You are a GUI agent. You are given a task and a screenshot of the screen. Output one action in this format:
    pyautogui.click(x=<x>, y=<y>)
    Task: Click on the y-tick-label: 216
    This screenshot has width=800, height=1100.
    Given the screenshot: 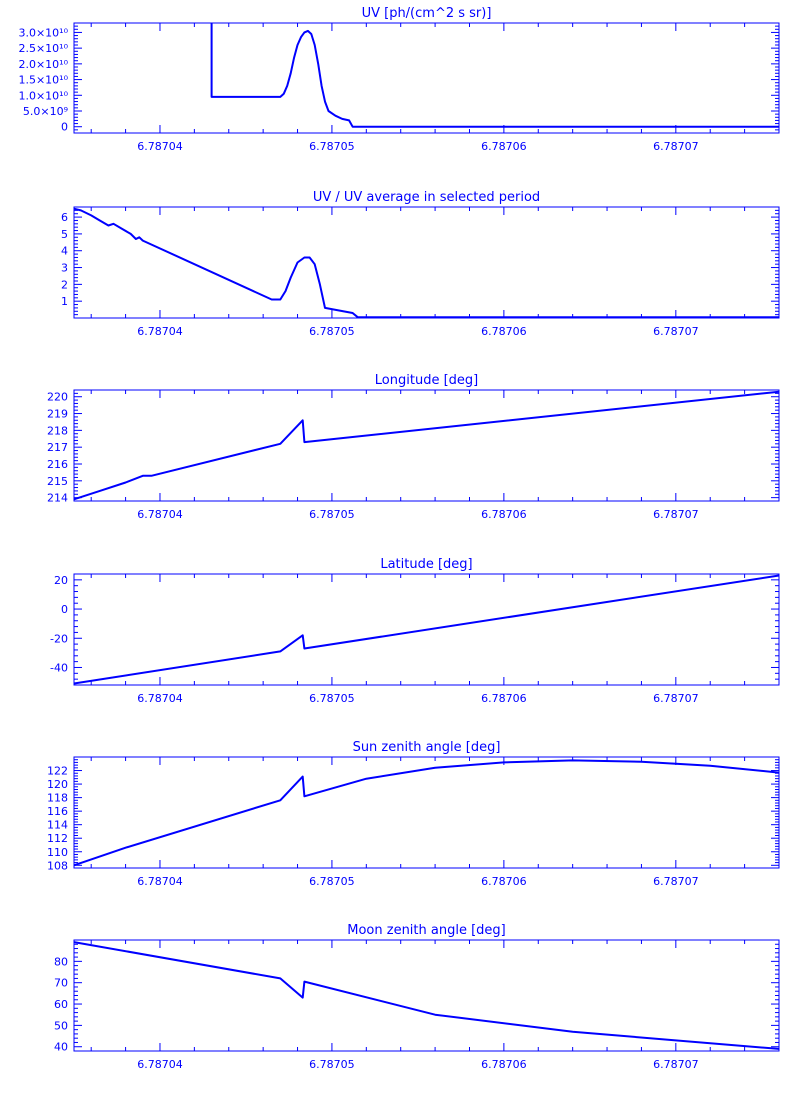 What is the action you would take?
    pyautogui.click(x=57, y=464)
    